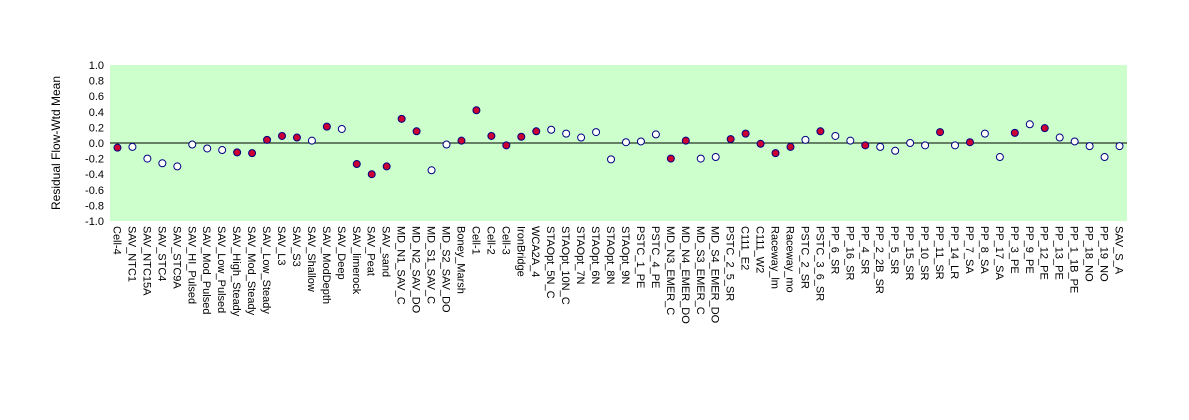 The height and width of the screenshot is (420, 1189). What do you see at coordinates (640, 257) in the screenshot?
I see `x-tick-label: PSTC_1_PE` at bounding box center [640, 257].